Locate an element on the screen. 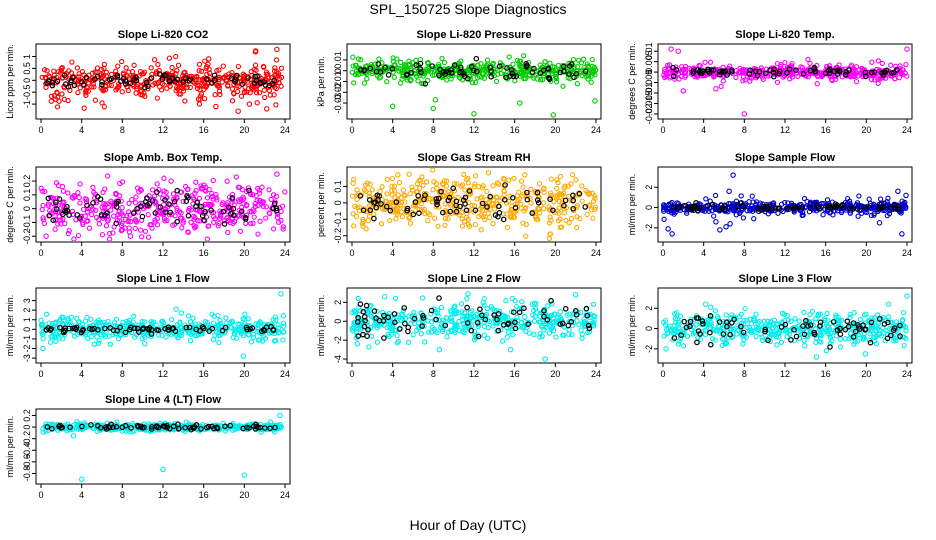 This screenshot has height=540, width=936. y-tick-label: -0.02 is located at coordinates (338, 92).